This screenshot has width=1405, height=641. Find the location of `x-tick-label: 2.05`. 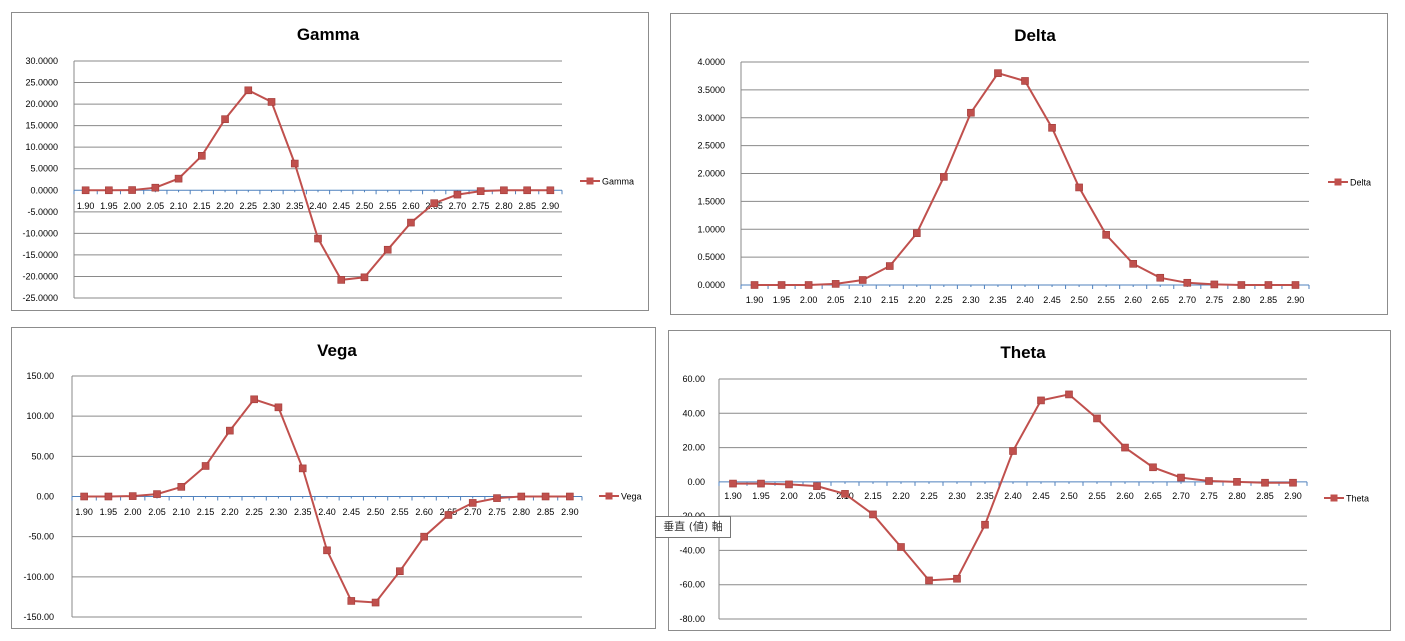

x-tick-label: 2.05 is located at coordinates (156, 206).